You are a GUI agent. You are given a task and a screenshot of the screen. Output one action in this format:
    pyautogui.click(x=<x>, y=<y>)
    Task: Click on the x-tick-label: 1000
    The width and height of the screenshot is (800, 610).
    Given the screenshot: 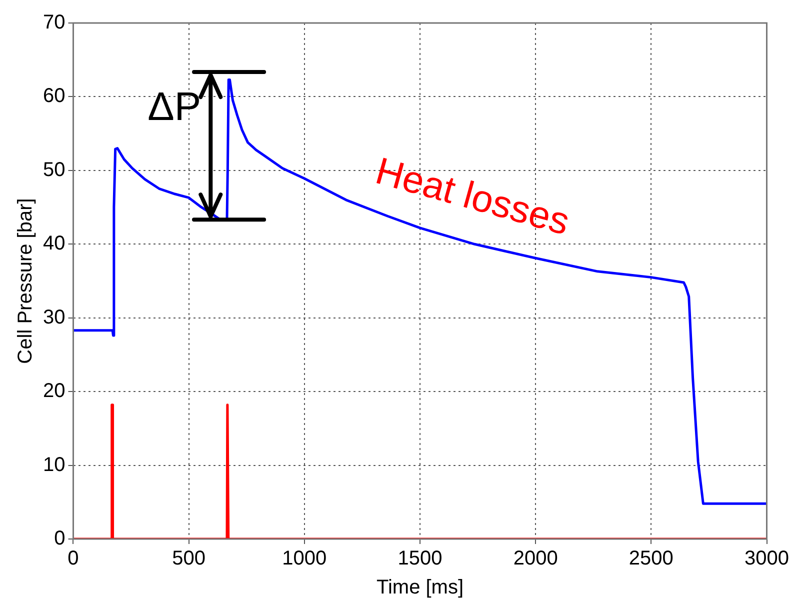 What is the action you would take?
    pyautogui.click(x=304, y=559)
    